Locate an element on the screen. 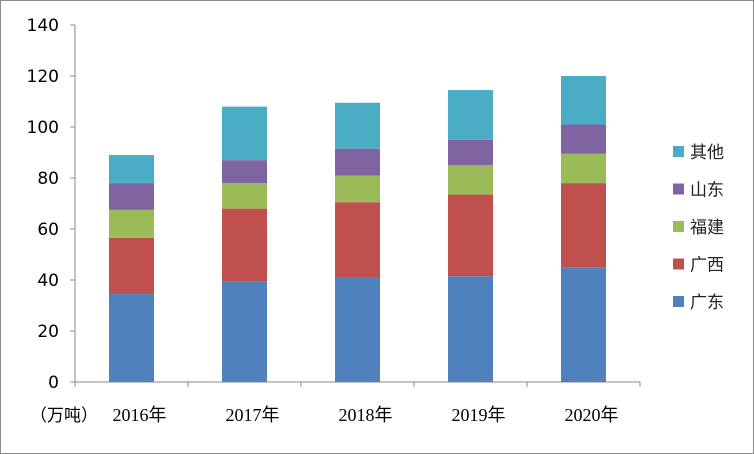 Image resolution: width=754 pixels, height=454 pixels. x-category-label: 2019年 is located at coordinates (479, 415).